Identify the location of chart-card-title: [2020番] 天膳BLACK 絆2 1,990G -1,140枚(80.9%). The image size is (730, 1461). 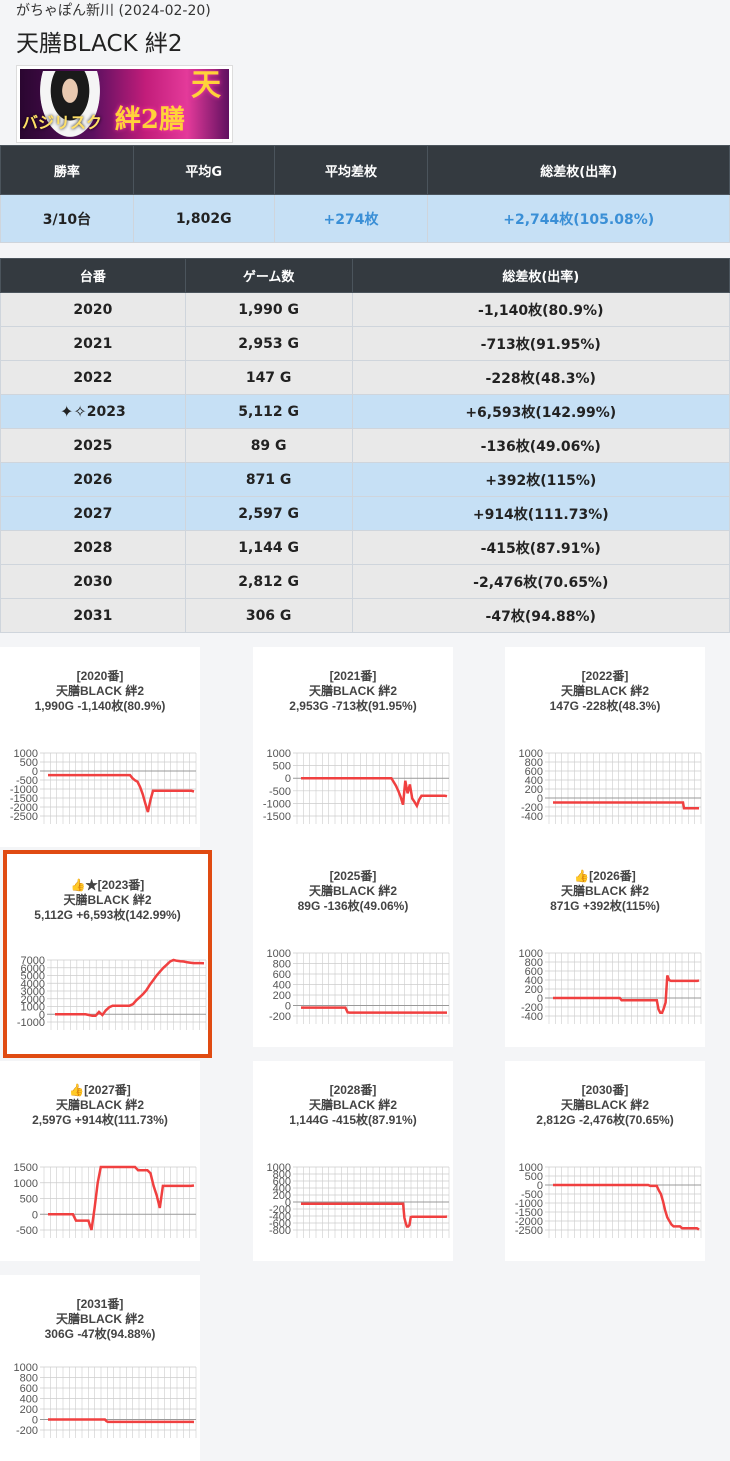
(100, 691).